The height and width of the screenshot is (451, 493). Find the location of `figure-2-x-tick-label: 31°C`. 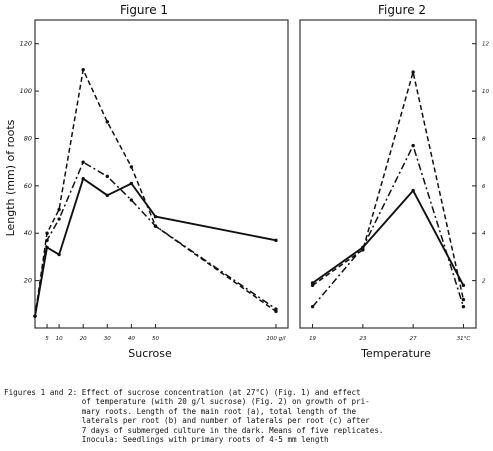

figure-2-x-tick-label: 31°C is located at coordinates (464, 339).